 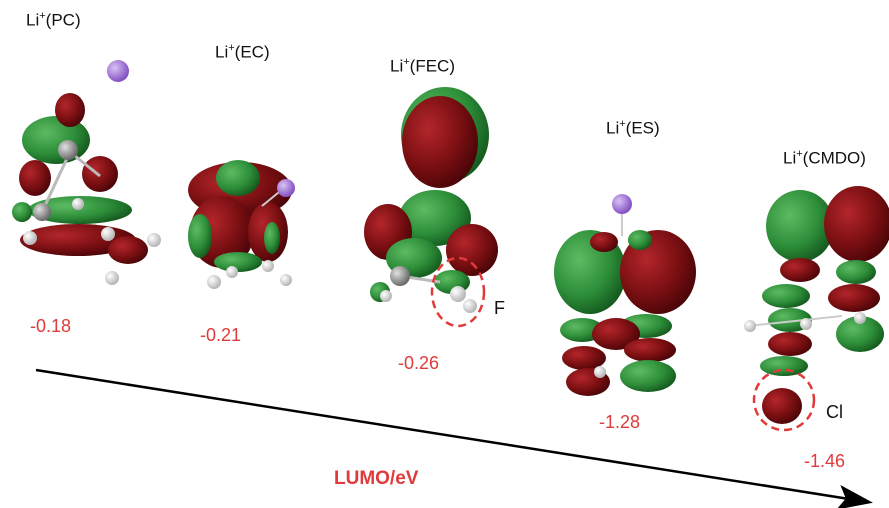 I want to click on label-fec: Li+(FEC), so click(x=422, y=66).